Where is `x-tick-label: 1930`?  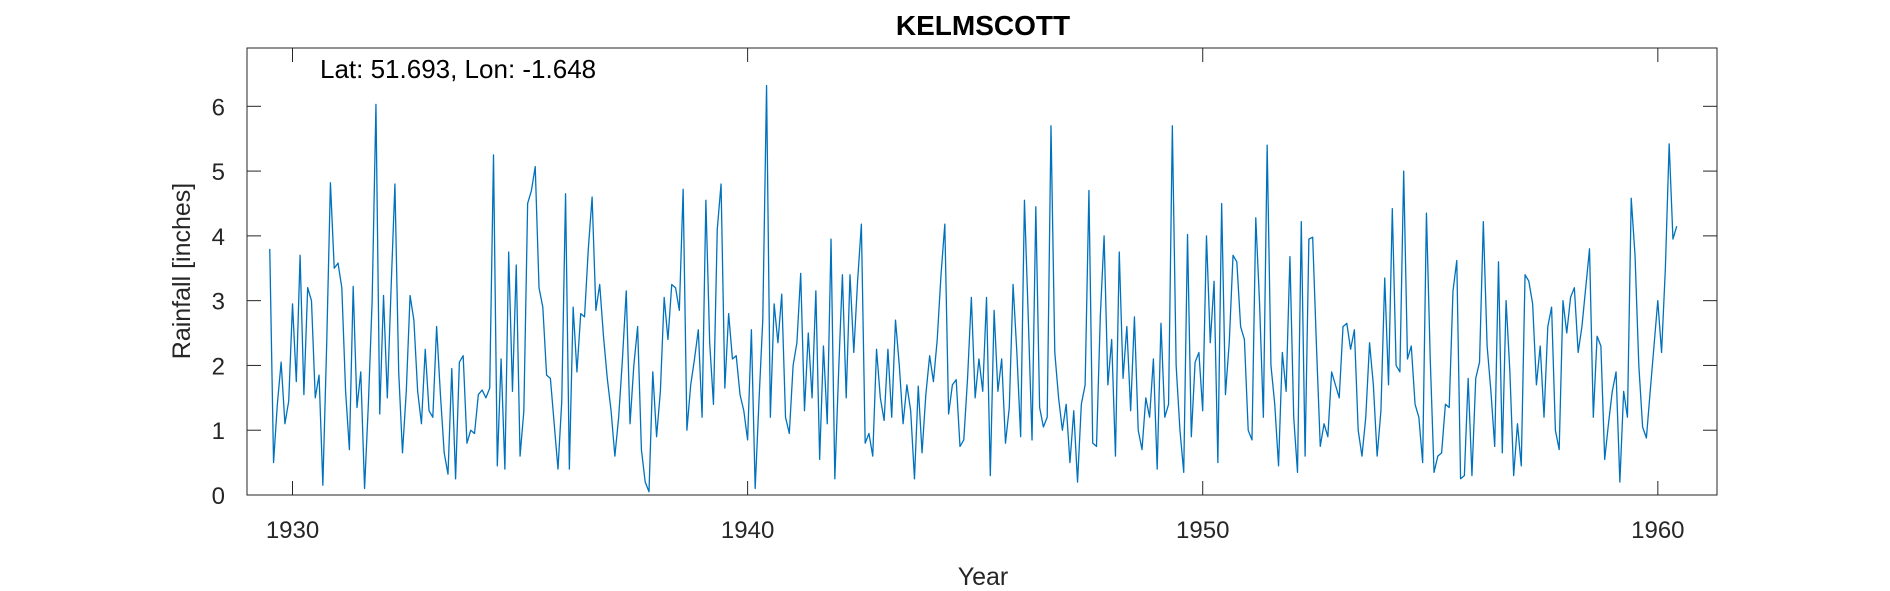
x-tick-label: 1930 is located at coordinates (292, 530).